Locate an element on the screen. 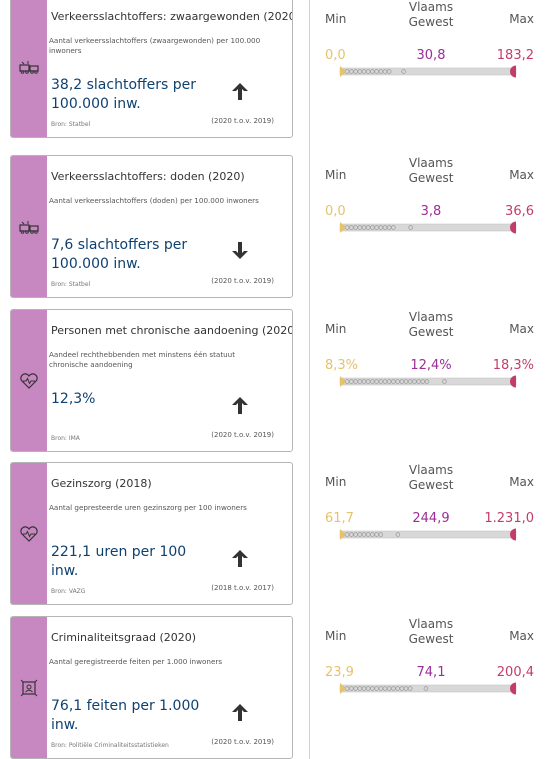  indicator-value: 221,1 uren per 100 inw. is located at coordinates (131, 562).